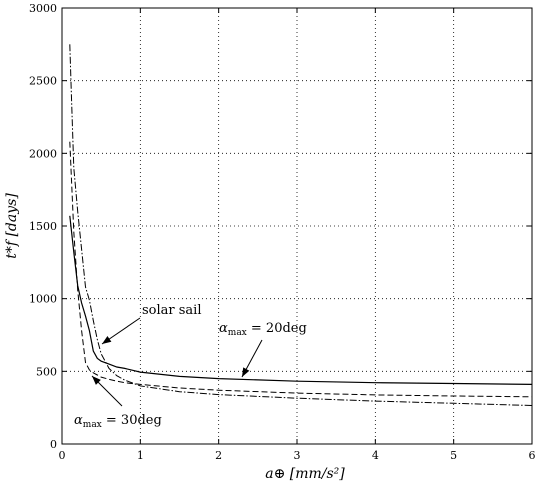 This screenshot has height=486, width=542. Describe the element at coordinates (237, 333) in the screenshot. I see `annotation-alpha-20-sub: max` at that location.